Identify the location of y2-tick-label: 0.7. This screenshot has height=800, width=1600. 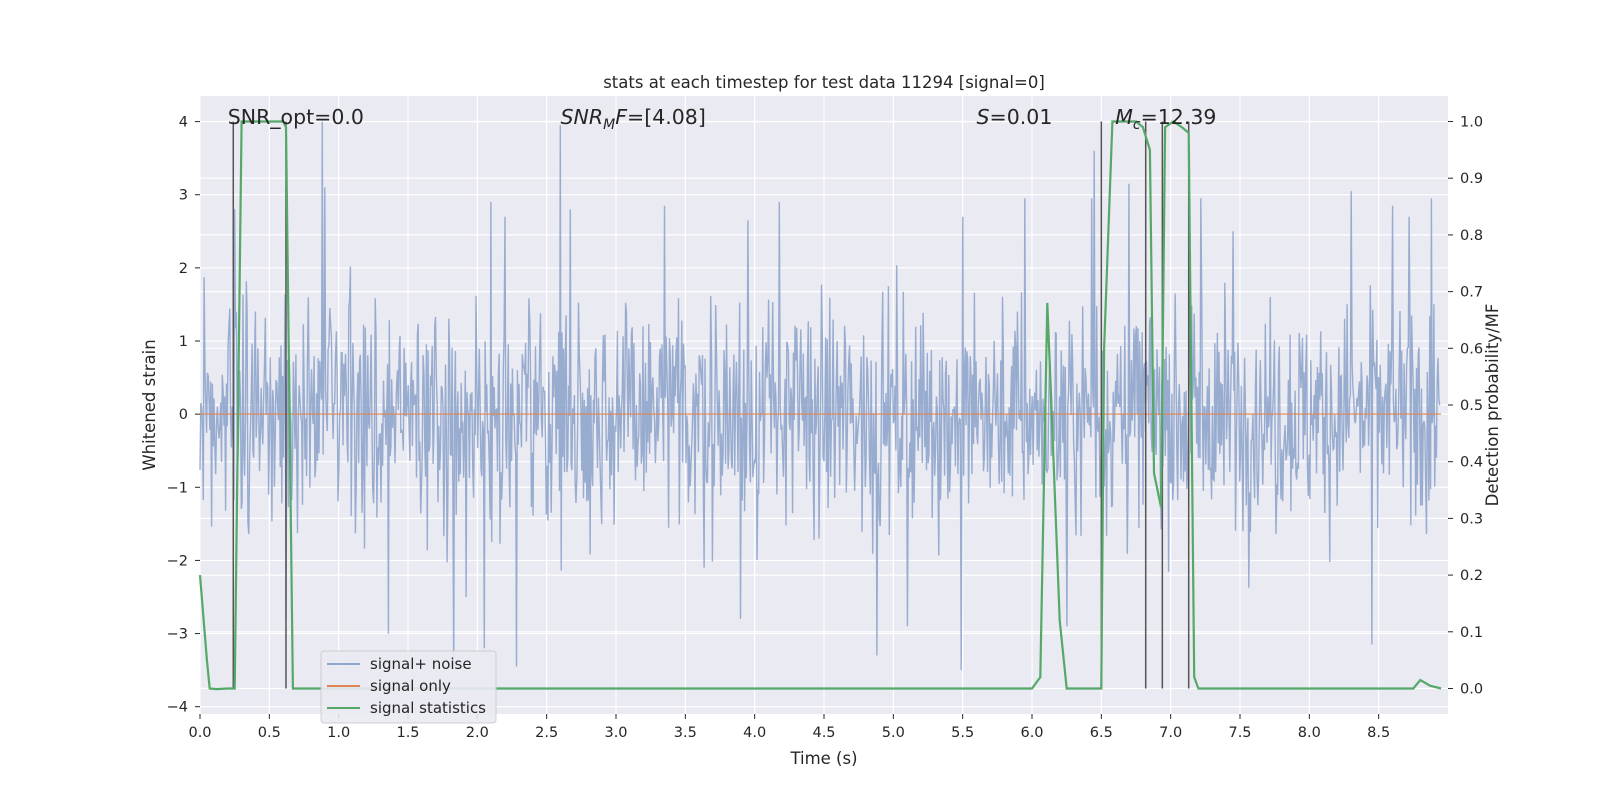
(1471, 293).